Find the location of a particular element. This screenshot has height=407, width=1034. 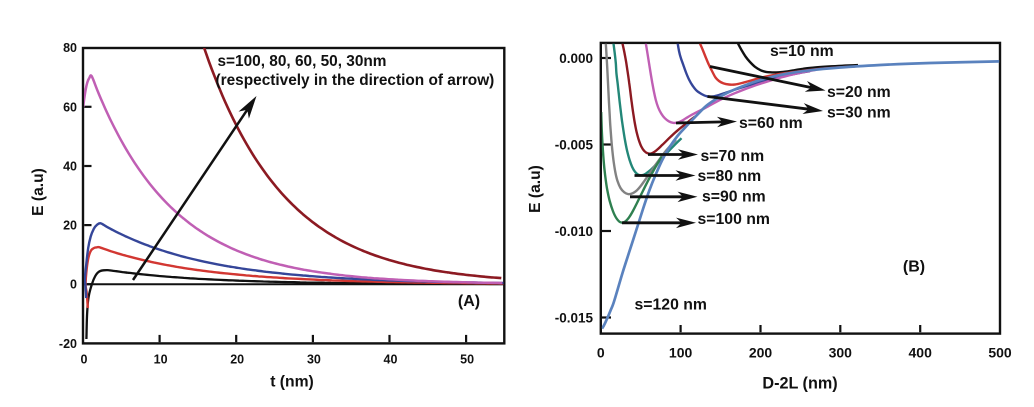

svg-text: (B) is located at coordinates (914, 267).